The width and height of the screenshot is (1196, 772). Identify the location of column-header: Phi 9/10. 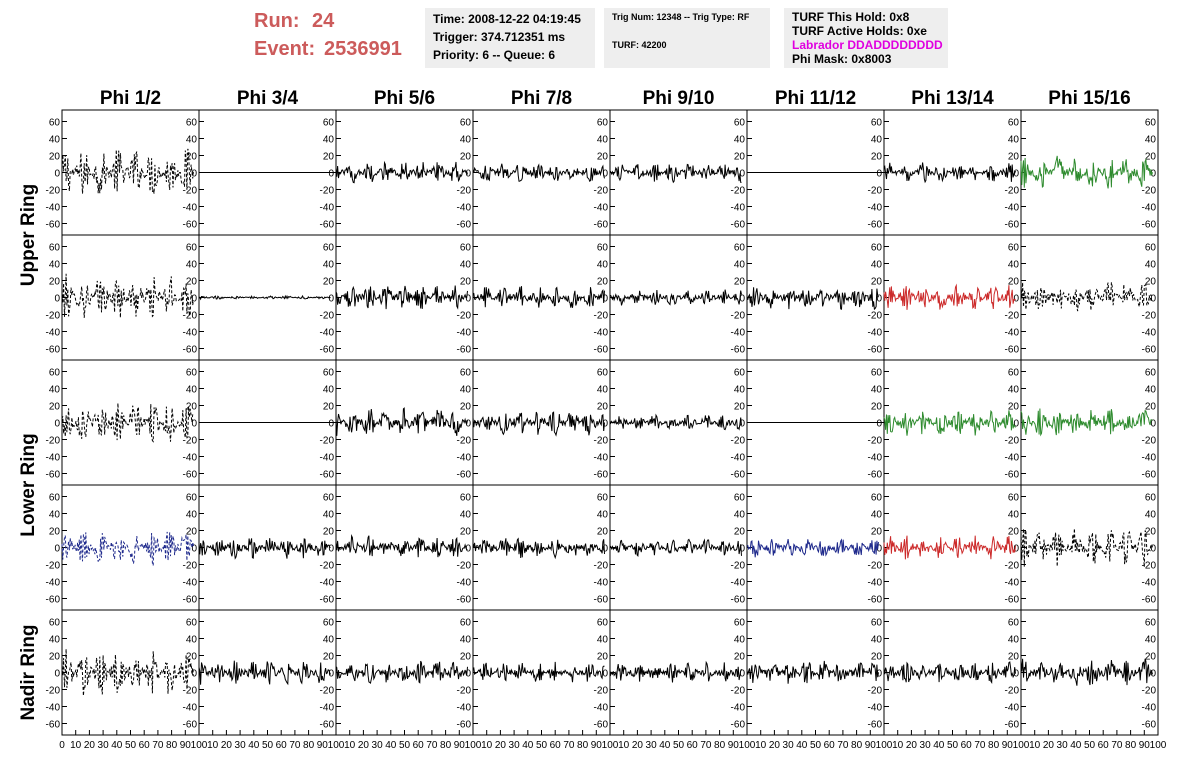
(679, 98).